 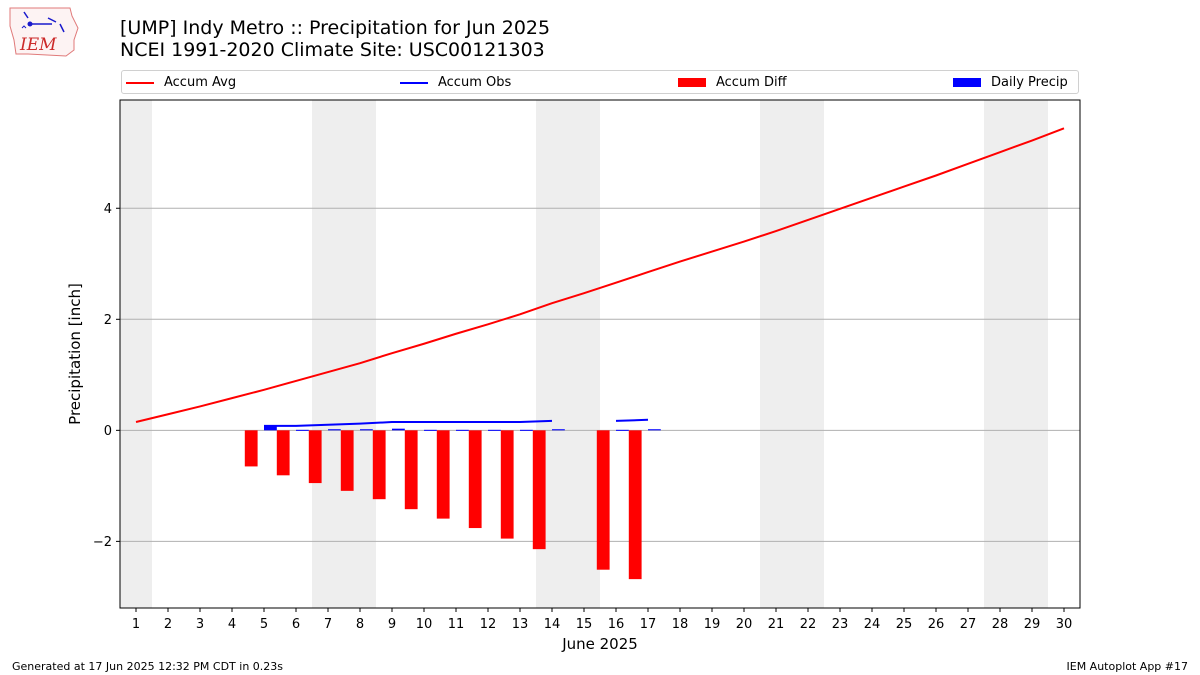 I want to click on x-tick-label: 4, so click(x=232, y=624).